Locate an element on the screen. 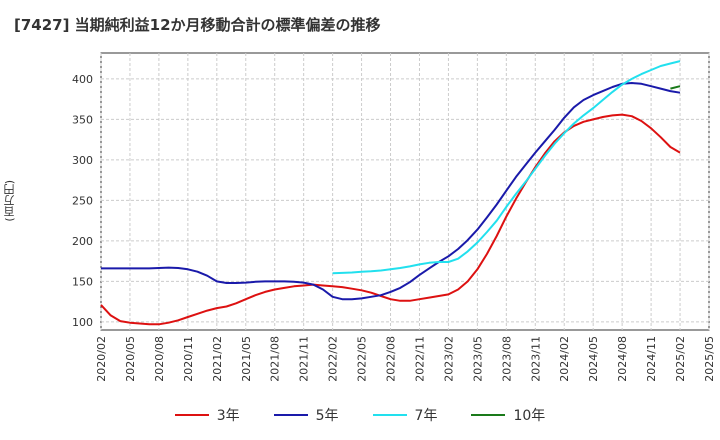 This screenshot has width=720, height=440. x-tick-label: 2023/11 is located at coordinates (535, 359).